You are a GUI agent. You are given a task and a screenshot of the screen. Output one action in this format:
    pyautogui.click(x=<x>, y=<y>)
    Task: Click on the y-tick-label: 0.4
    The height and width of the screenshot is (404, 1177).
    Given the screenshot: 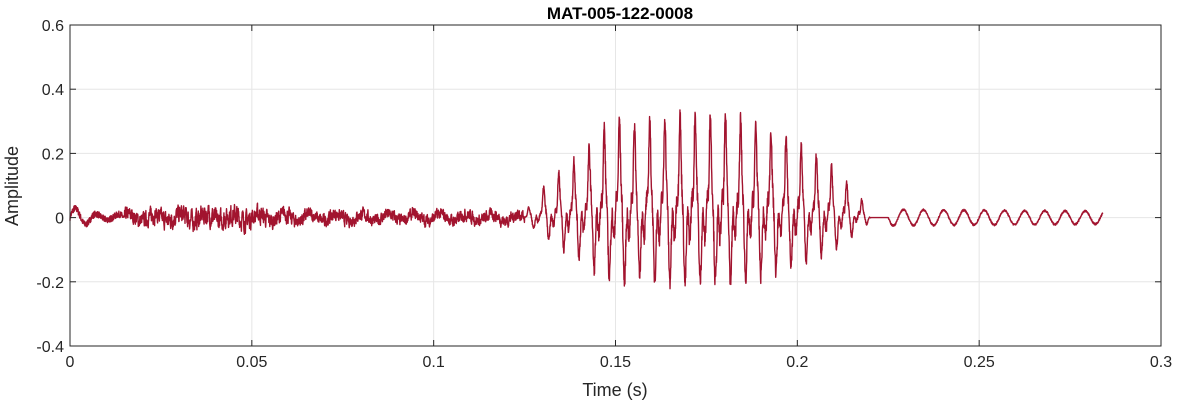 What is the action you would take?
    pyautogui.click(x=53, y=90)
    